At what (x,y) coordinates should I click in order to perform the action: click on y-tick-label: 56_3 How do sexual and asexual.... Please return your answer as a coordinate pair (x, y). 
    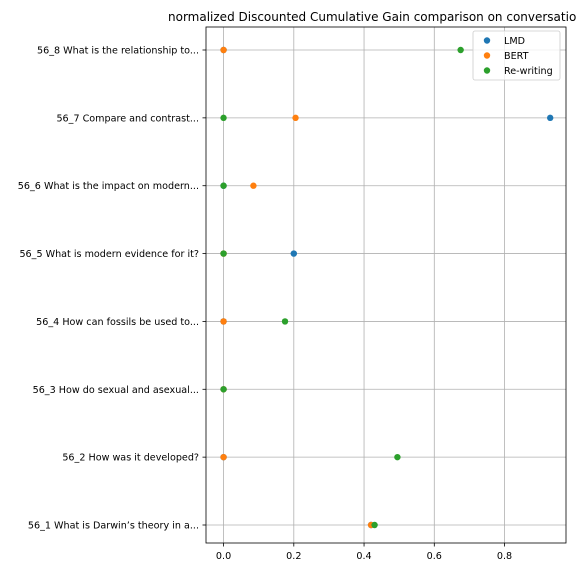
    Looking at the image, I should click on (116, 390).